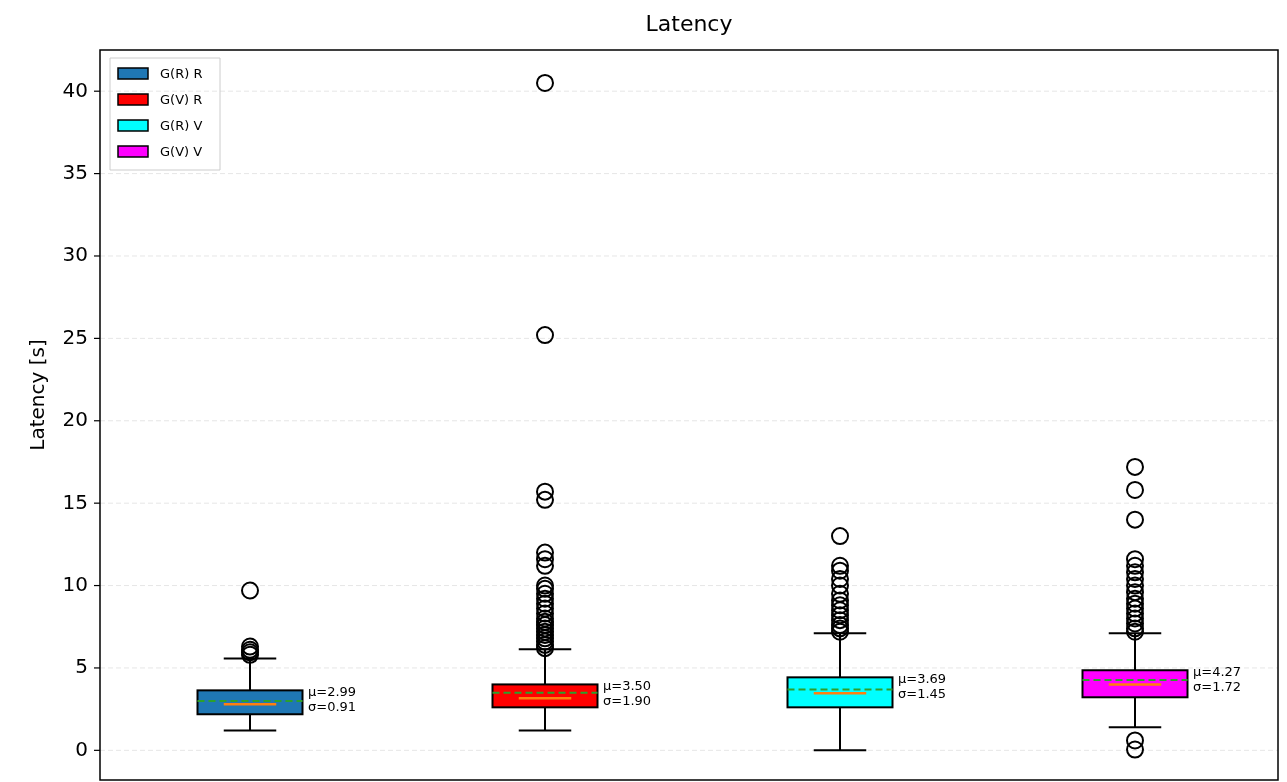 The height and width of the screenshot is (782, 1287). I want to click on annotation: μ=3.69 σ=1.45, so click(922, 686).